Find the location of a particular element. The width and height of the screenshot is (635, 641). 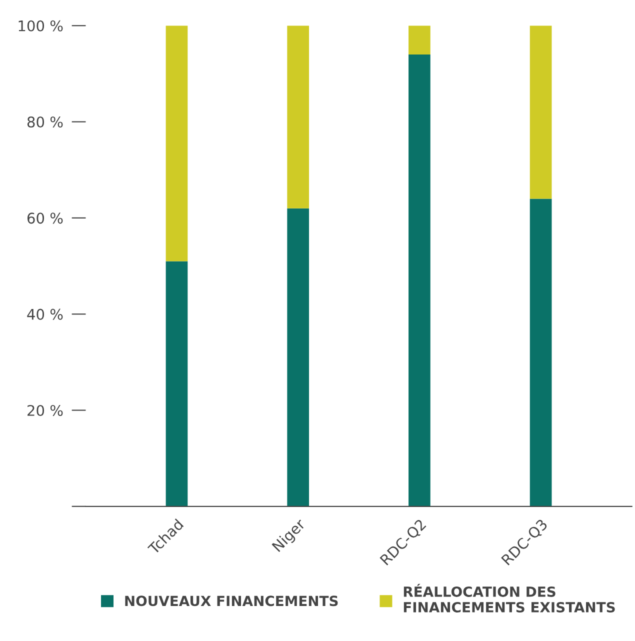

y-tick-label: 40 % is located at coordinates (45, 314).